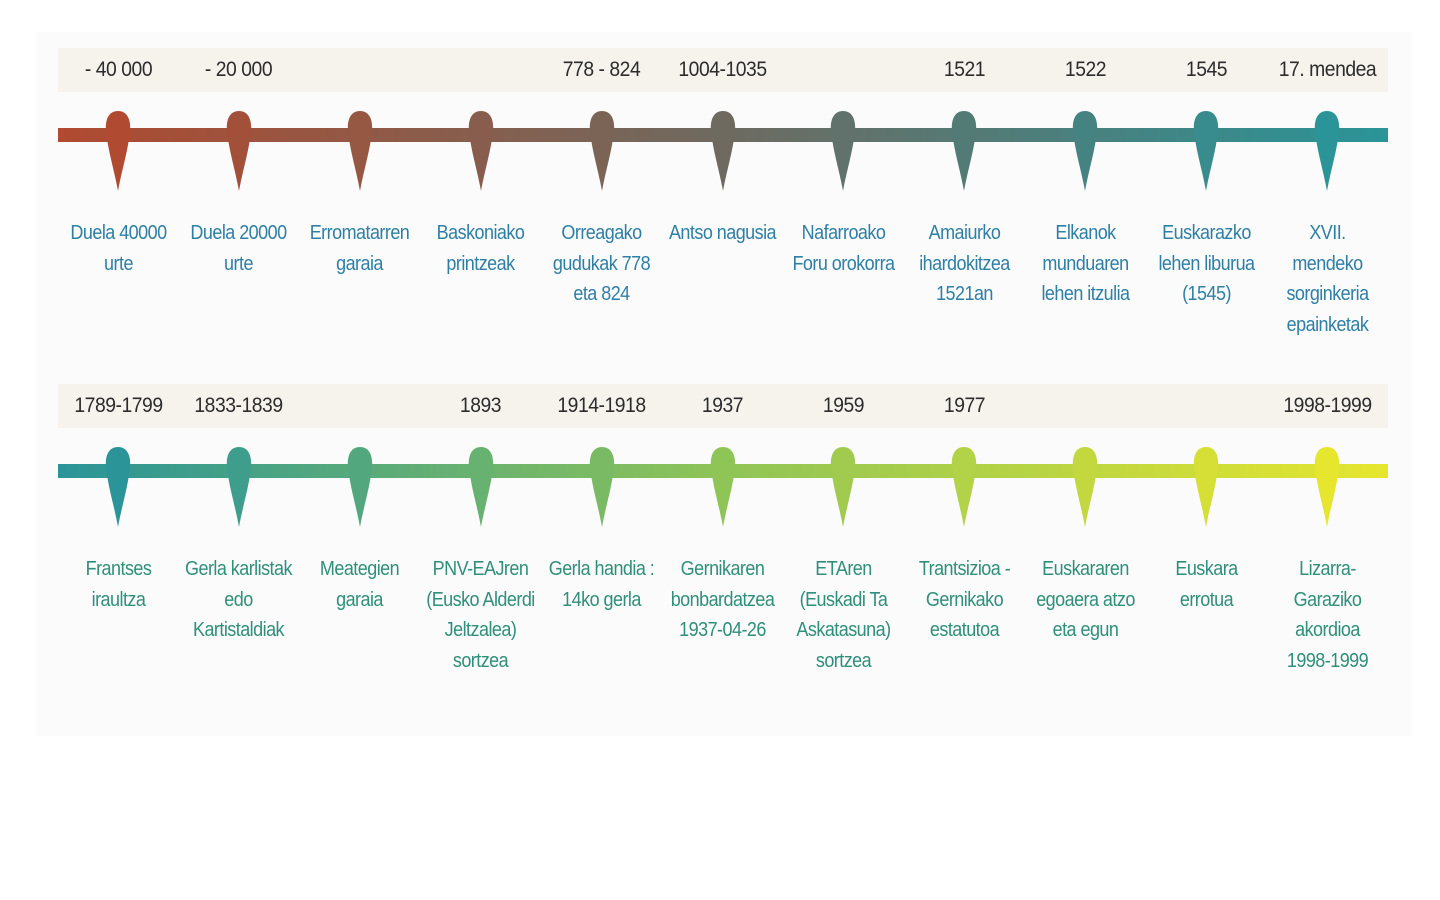 This screenshot has height=900, width=1440. What do you see at coordinates (601, 584) in the screenshot?
I see `event-label: Gerla handia : 14ko gerla` at bounding box center [601, 584].